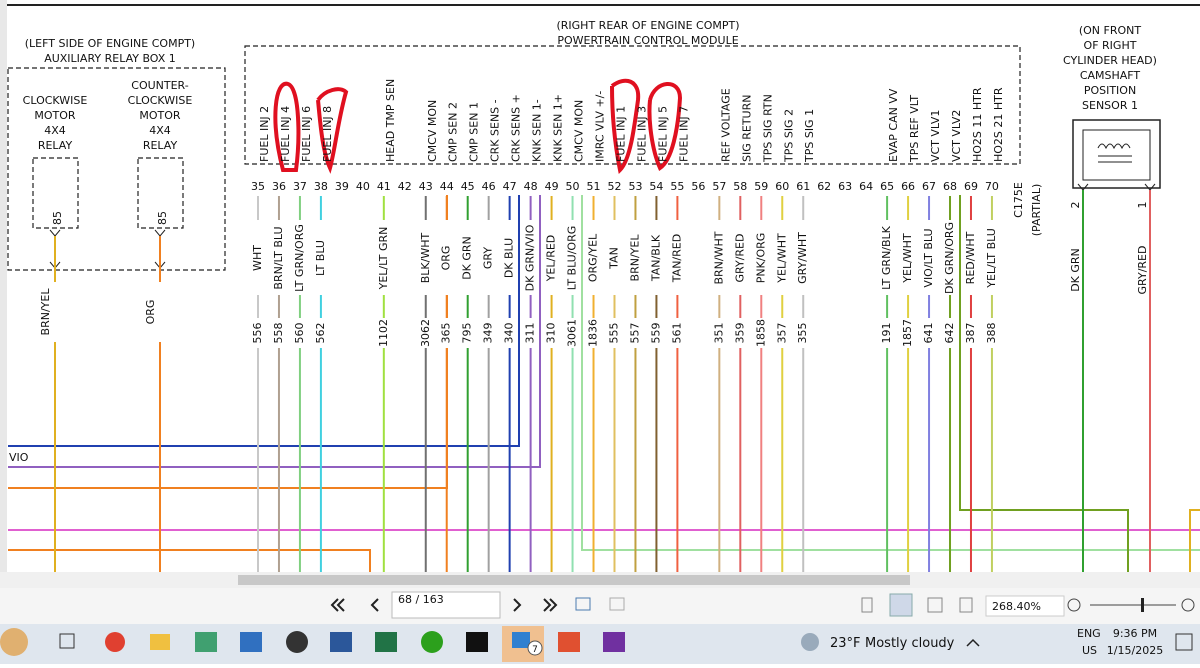  What do you see at coordinates (782, 186) in the screenshot?
I see `pin-number: 60` at bounding box center [782, 186].